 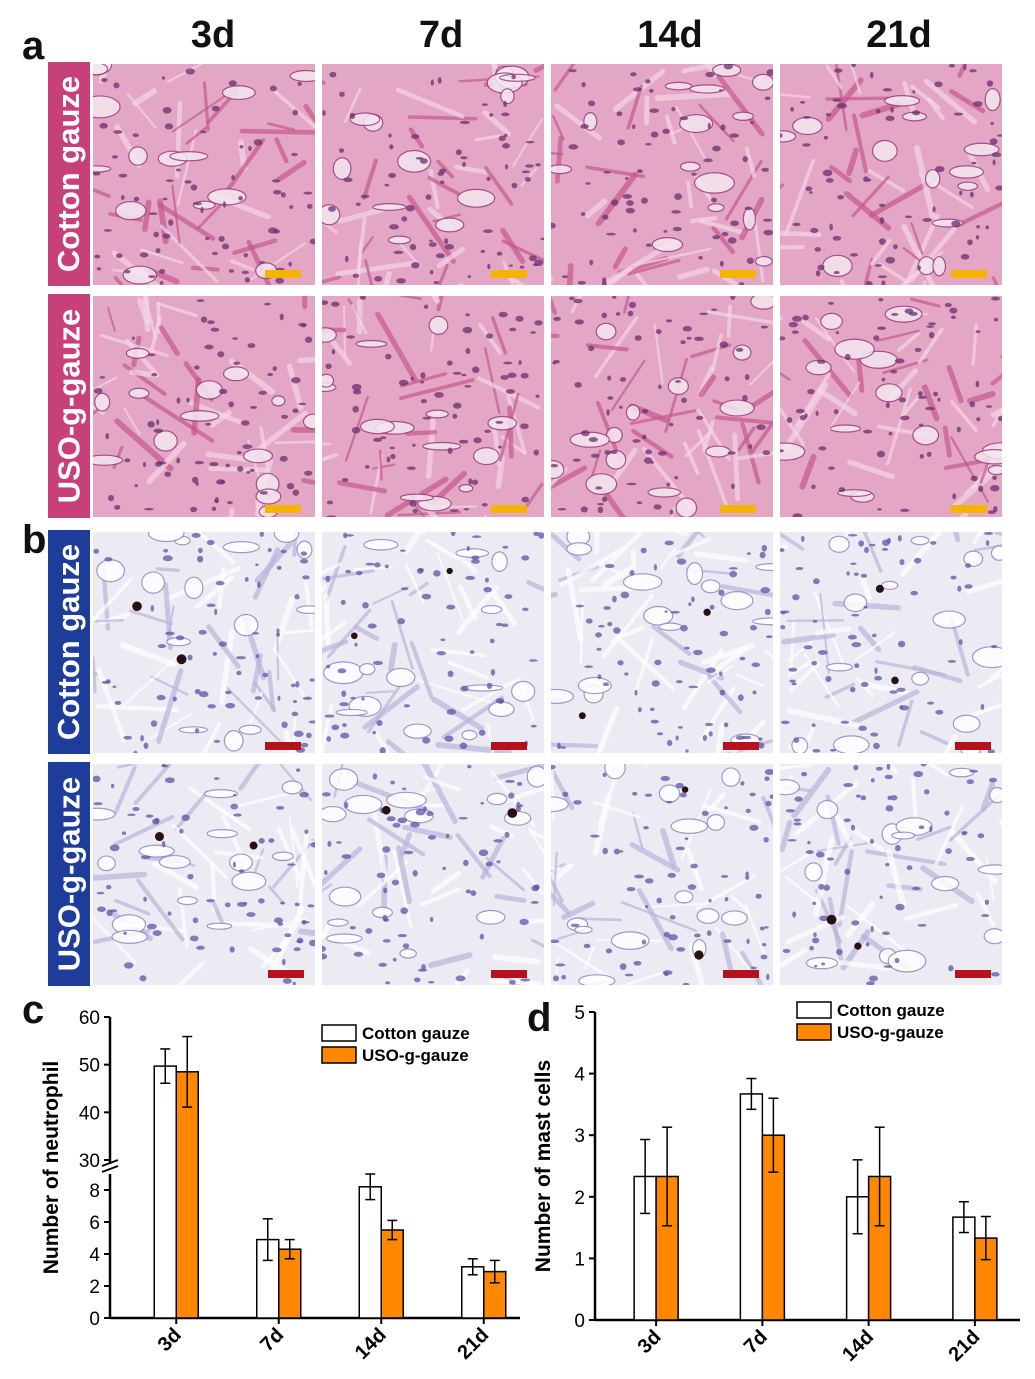 What do you see at coordinates (433, 874) in the screenshot?
I see `micrograph-tb-uso-7d` at bounding box center [433, 874].